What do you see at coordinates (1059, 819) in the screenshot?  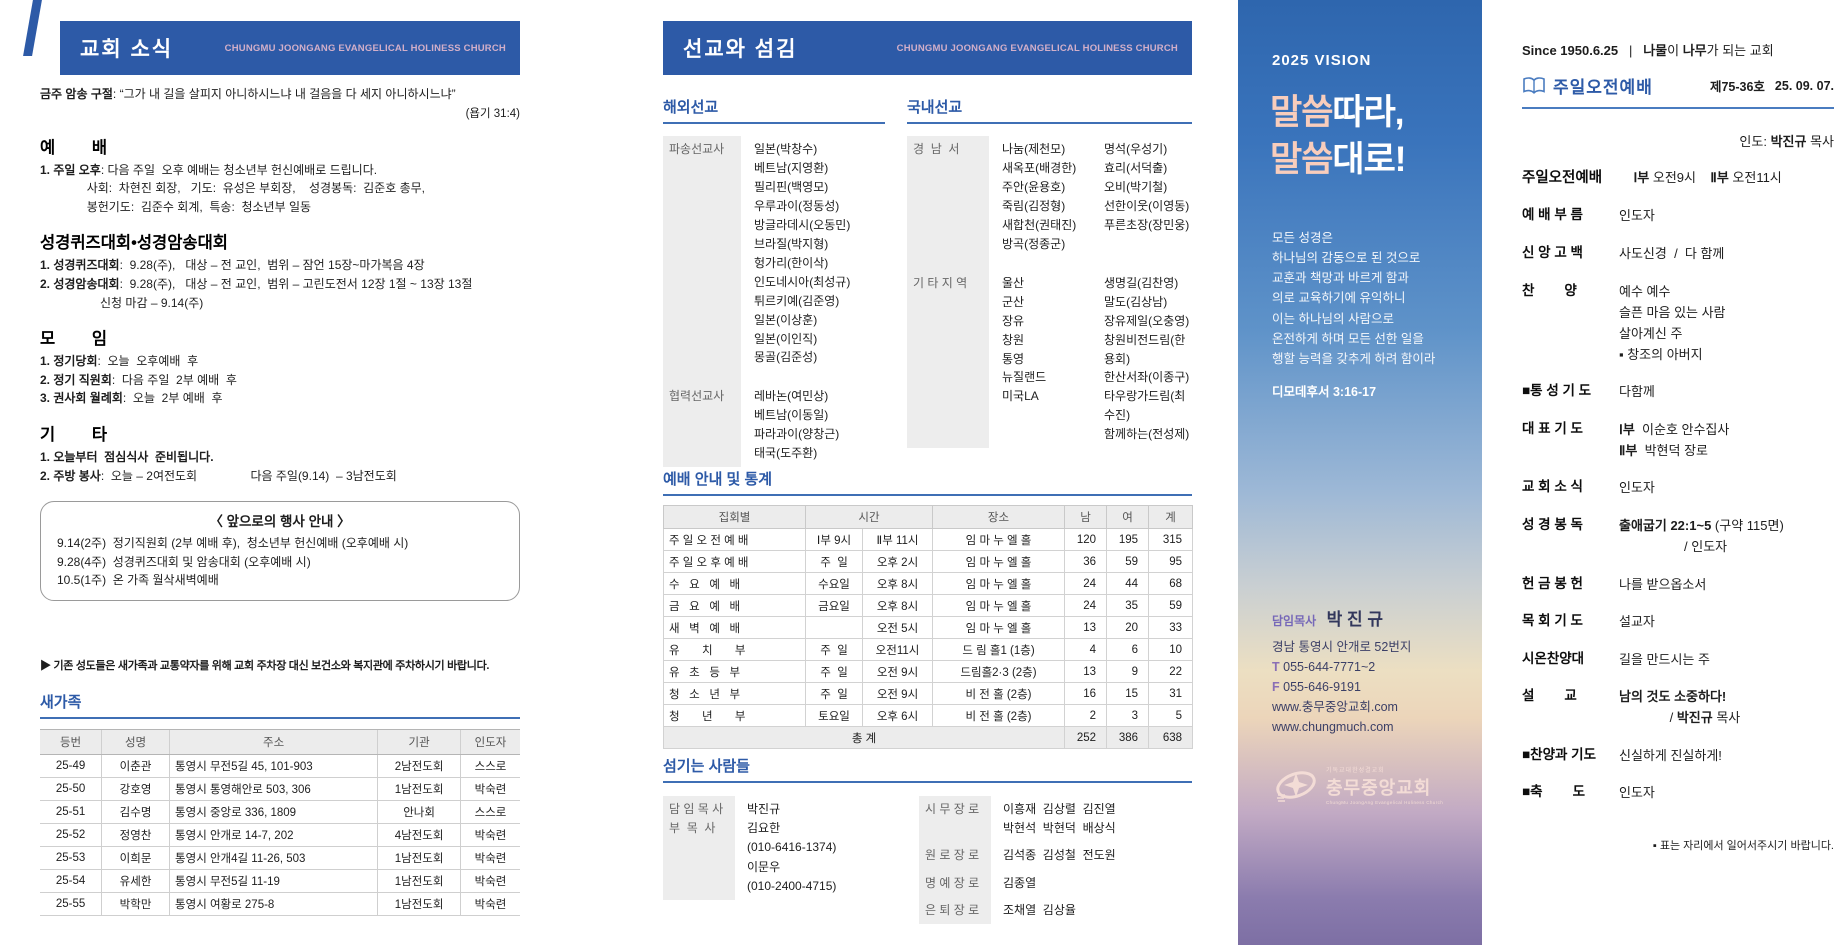 I see `elder-names: 이흥재 김상렬 김진열 박현석 박현덕 배상식` at bounding box center [1059, 819].